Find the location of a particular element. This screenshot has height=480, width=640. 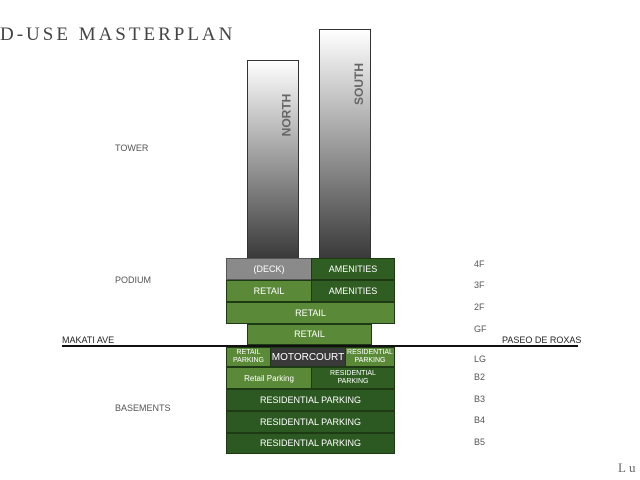

floor-label: LG is located at coordinates (480, 359).